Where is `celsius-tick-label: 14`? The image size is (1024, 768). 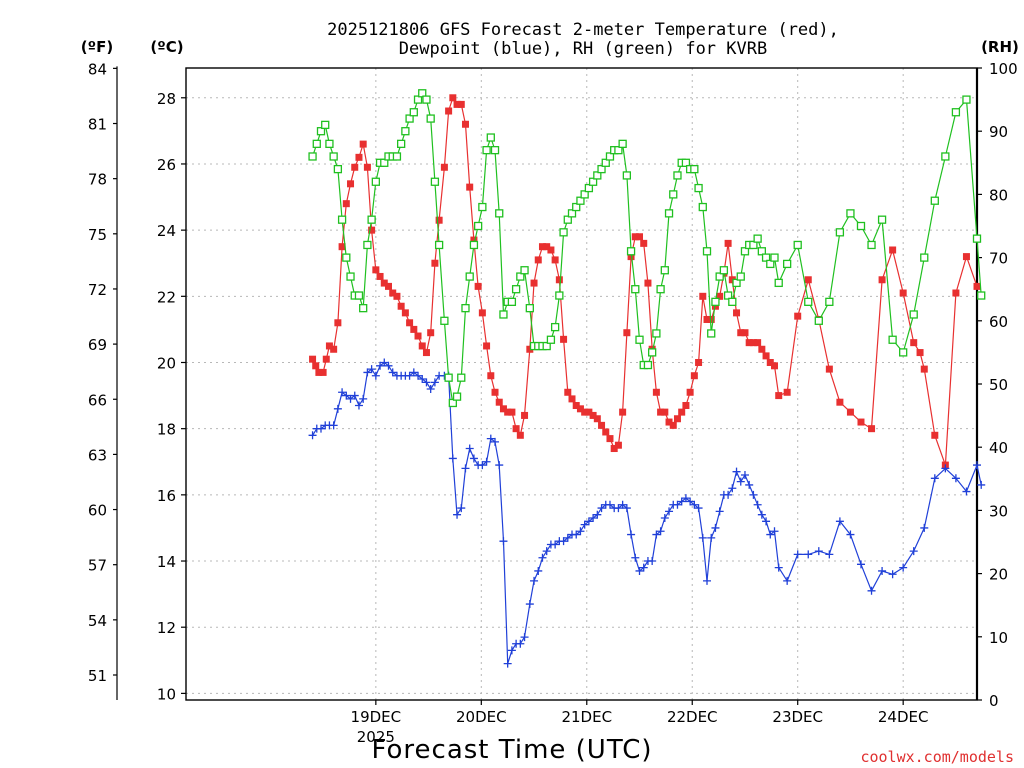
celsius-tick-label: 14 is located at coordinates (166, 562).